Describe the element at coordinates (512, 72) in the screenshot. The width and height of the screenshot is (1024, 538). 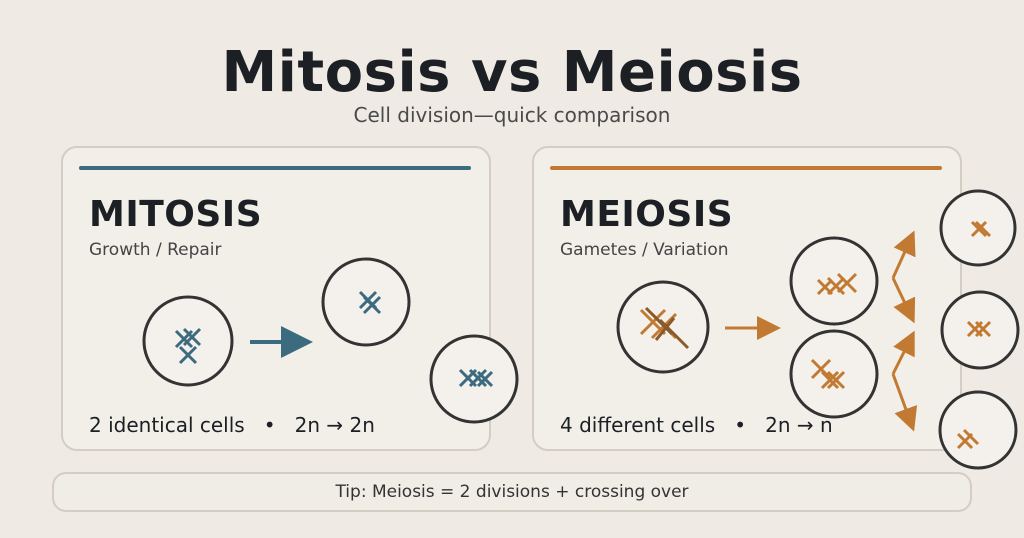
I see `page-title: Mitosis vs Meiosis` at that location.